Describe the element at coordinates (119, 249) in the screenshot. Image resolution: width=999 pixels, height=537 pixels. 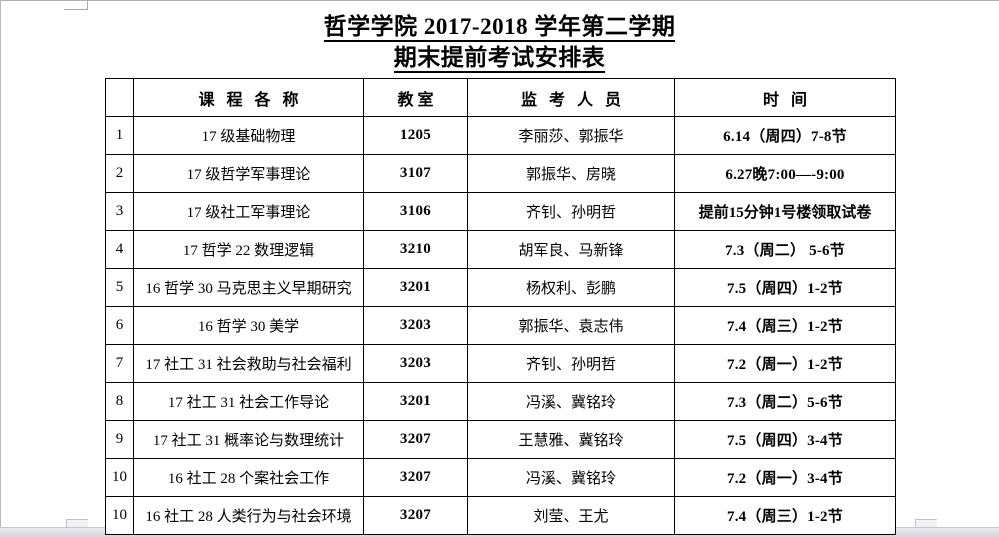
I see `cell-index: 4` at that location.